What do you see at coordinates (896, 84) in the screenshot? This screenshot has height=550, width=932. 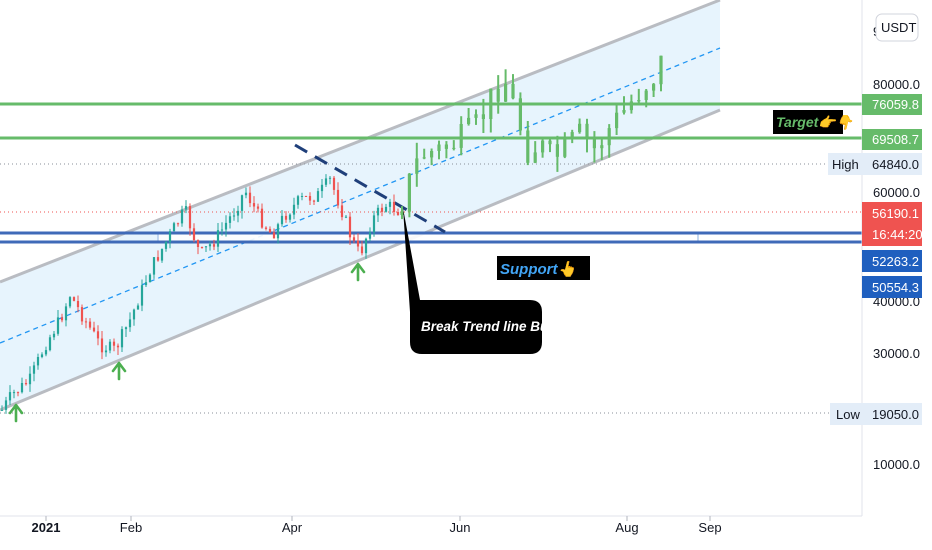 I see `price-tick: 80000.0` at bounding box center [896, 84].